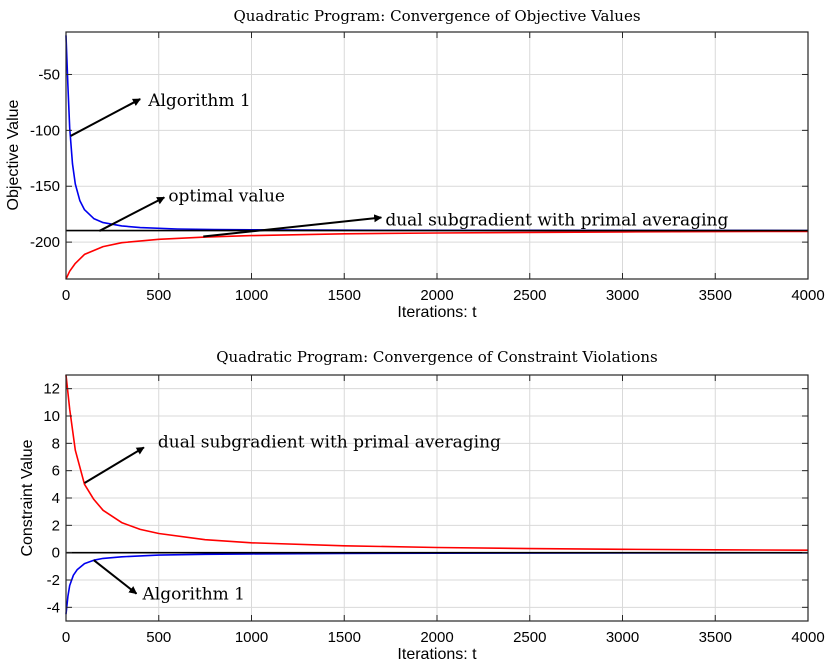 The width and height of the screenshot is (831, 667). Describe the element at coordinates (51, 416) in the screenshot. I see `y-tick-label: 10` at that location.